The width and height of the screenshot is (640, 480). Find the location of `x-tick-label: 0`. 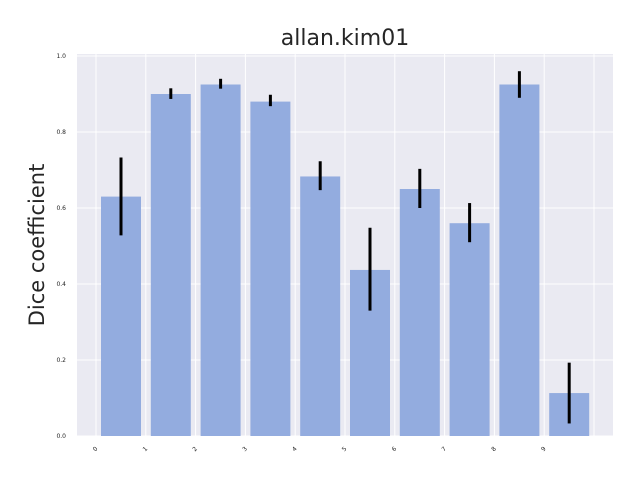

x-tick-label: 0 is located at coordinates (96, 449).